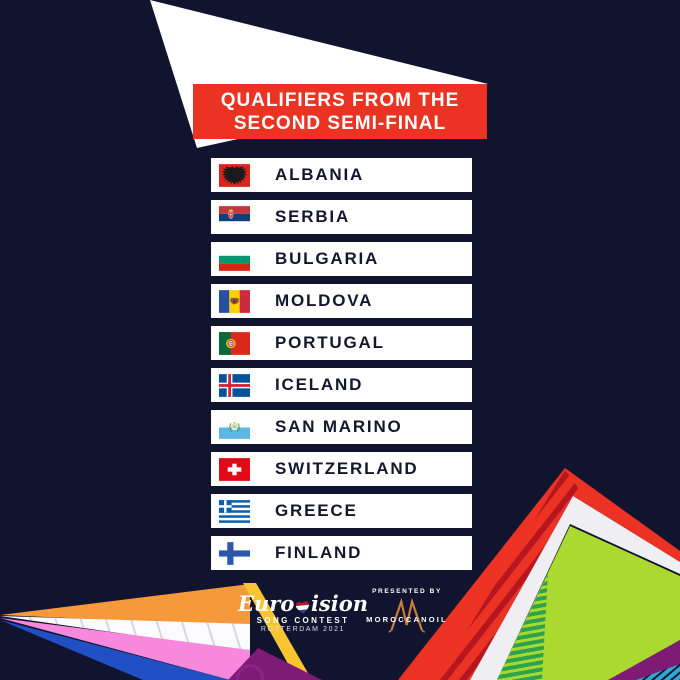  I want to click on headline-line2: SECOND SEMI-FINAL, so click(340, 123).